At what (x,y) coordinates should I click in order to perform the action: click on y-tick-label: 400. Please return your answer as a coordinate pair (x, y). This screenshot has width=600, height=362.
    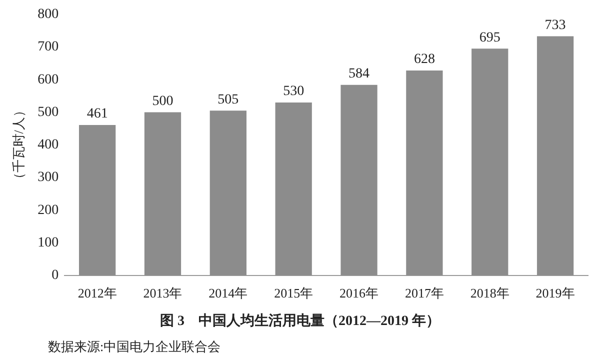
    Looking at the image, I should click on (48, 145).